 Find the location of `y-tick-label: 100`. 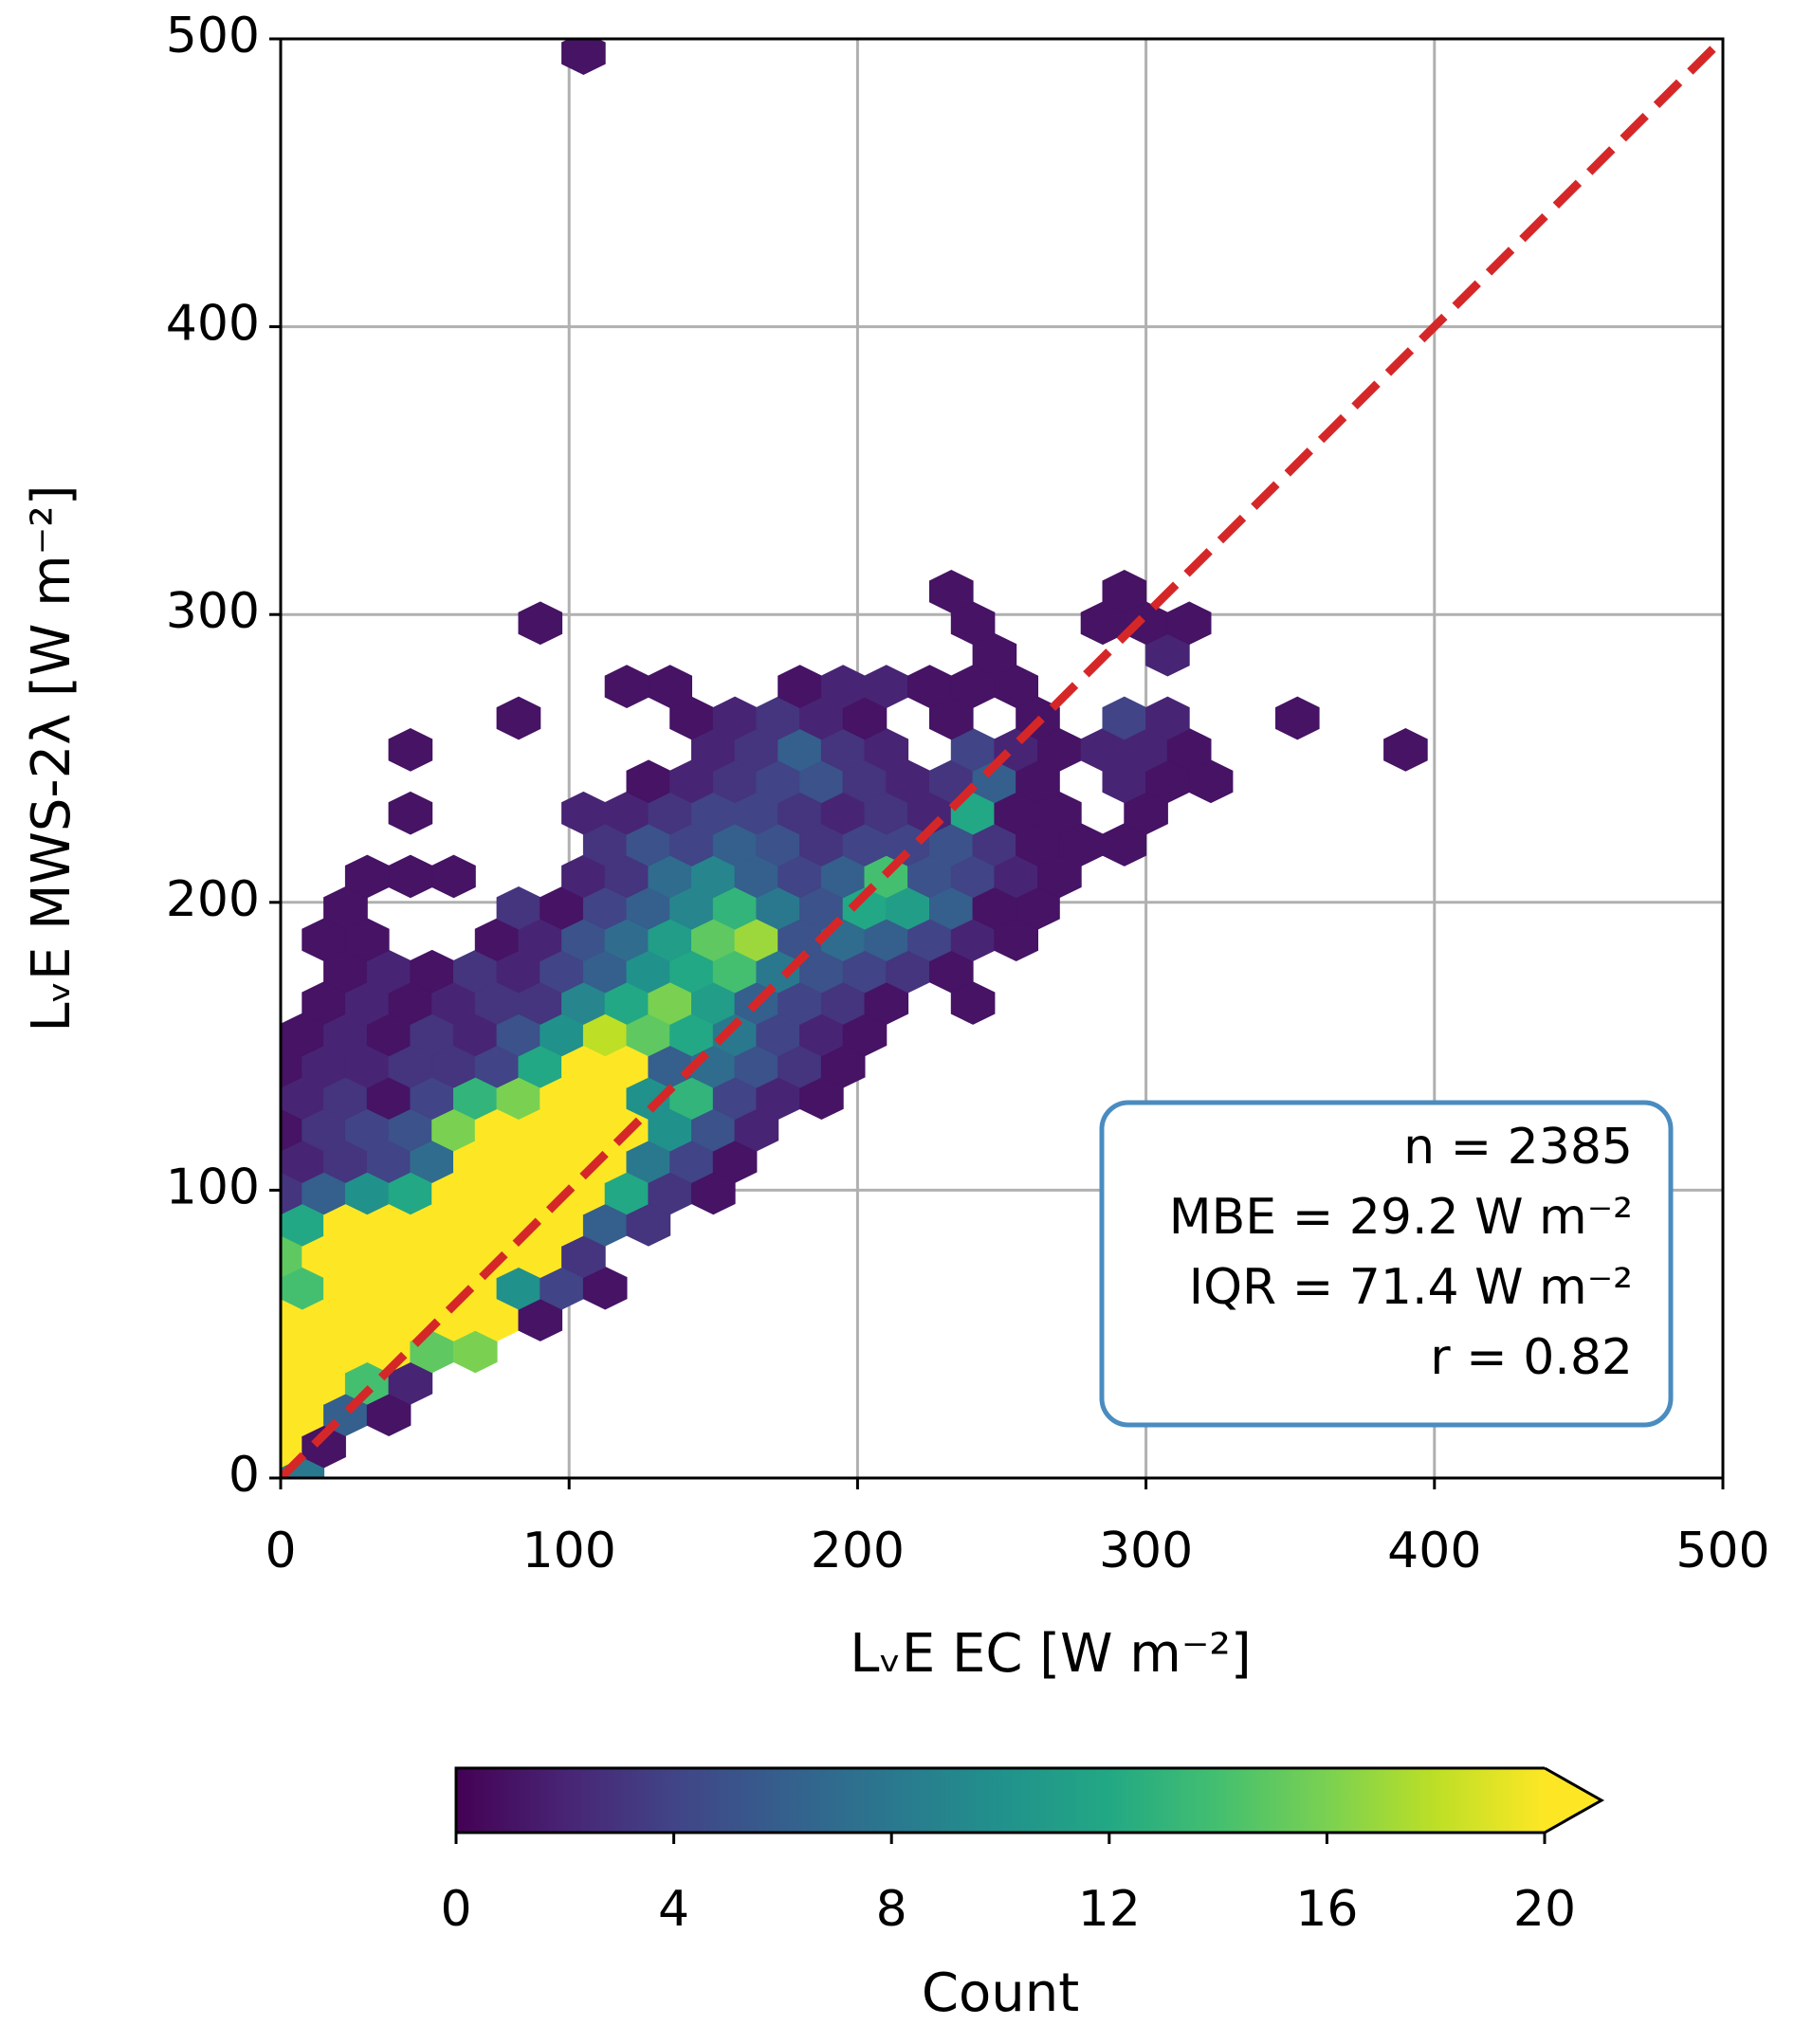

y-tick-label: 100 is located at coordinates (213, 1187).